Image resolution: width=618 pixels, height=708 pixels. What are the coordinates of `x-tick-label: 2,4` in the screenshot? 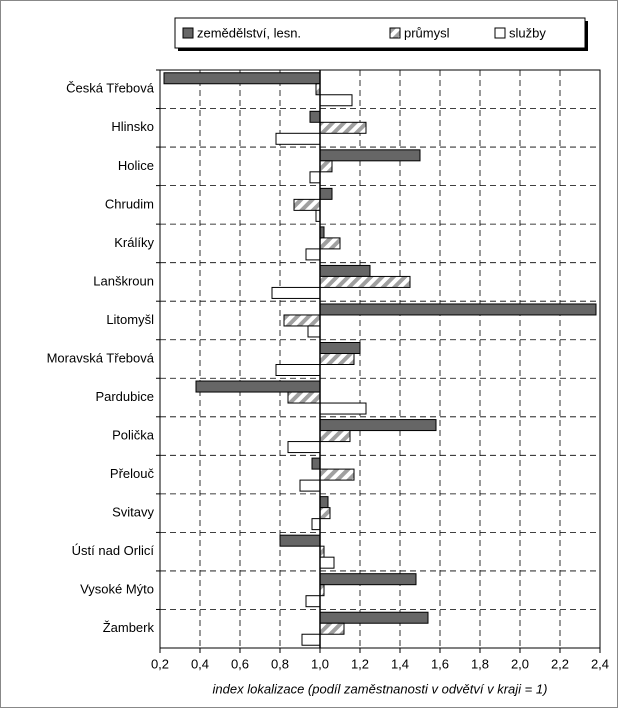 It's located at (600, 663).